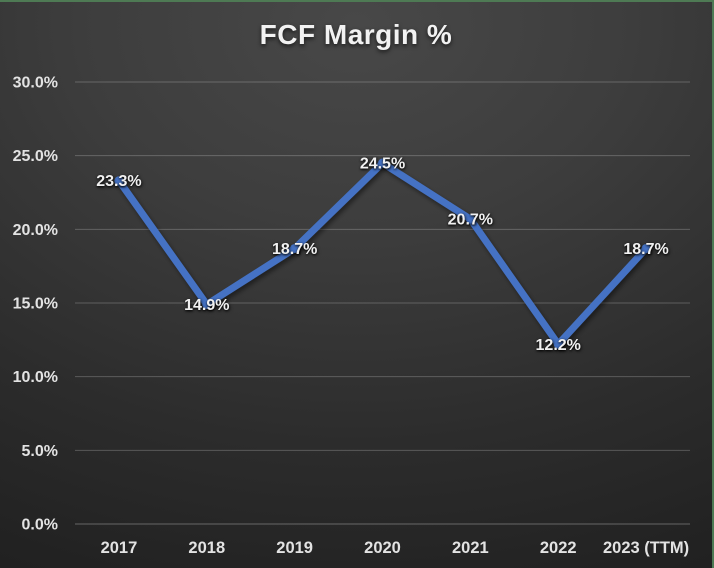 Image resolution: width=714 pixels, height=568 pixels. I want to click on data-point-label: 20.7%, so click(470, 220).